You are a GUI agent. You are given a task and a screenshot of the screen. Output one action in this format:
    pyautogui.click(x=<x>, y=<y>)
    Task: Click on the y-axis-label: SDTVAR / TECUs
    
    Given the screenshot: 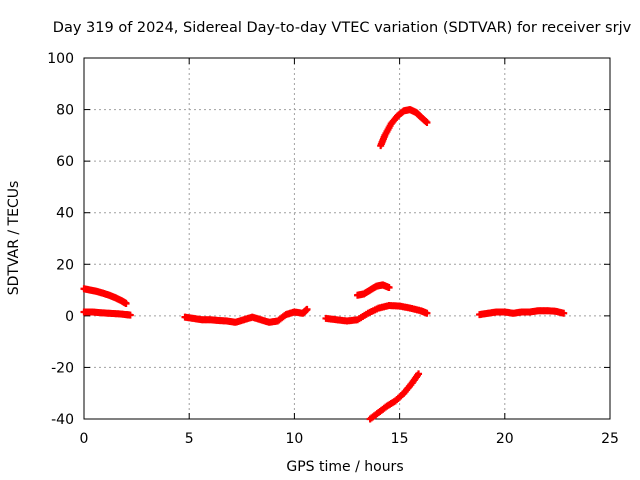 What is the action you would take?
    pyautogui.click(x=14, y=238)
    